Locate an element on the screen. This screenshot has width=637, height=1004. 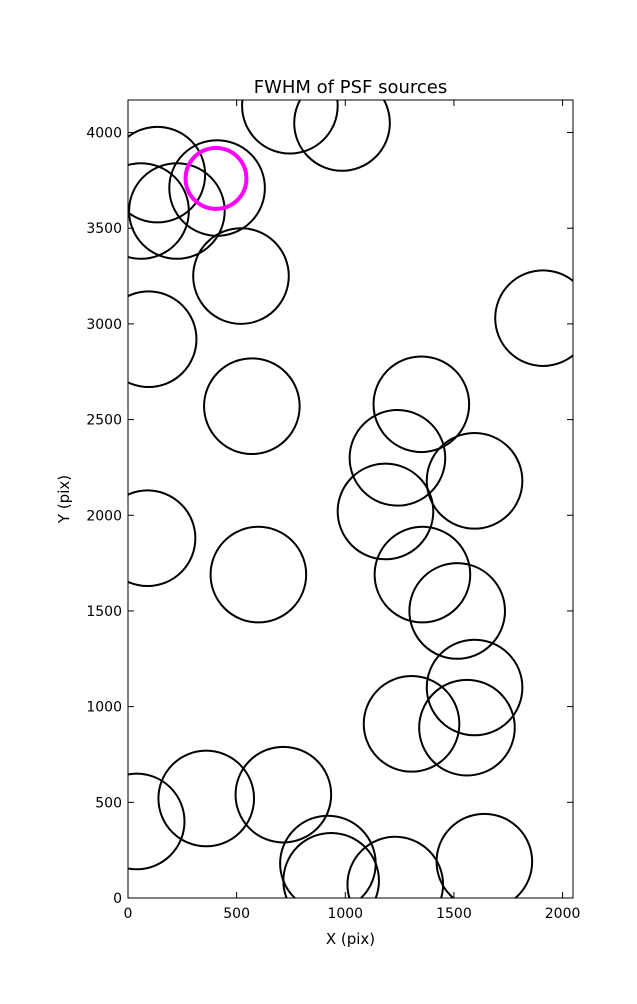
y-tick-label: 1500 is located at coordinates (104, 612).